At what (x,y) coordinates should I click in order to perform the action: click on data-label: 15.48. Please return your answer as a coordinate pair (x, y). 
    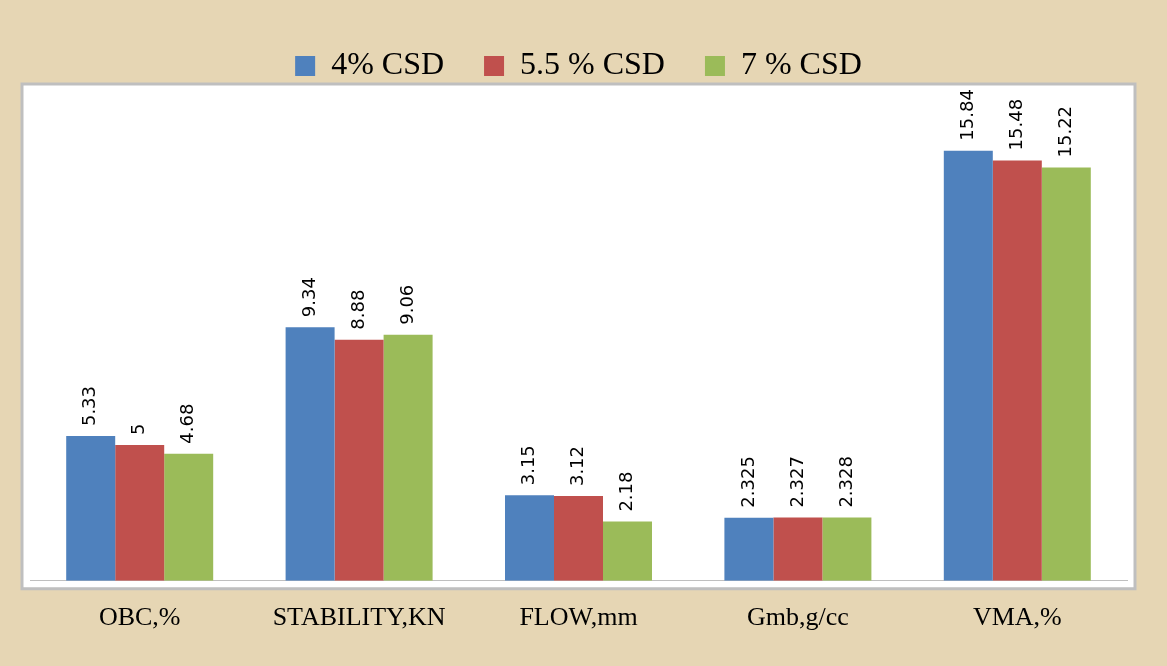
    Looking at the image, I should click on (1015, 124).